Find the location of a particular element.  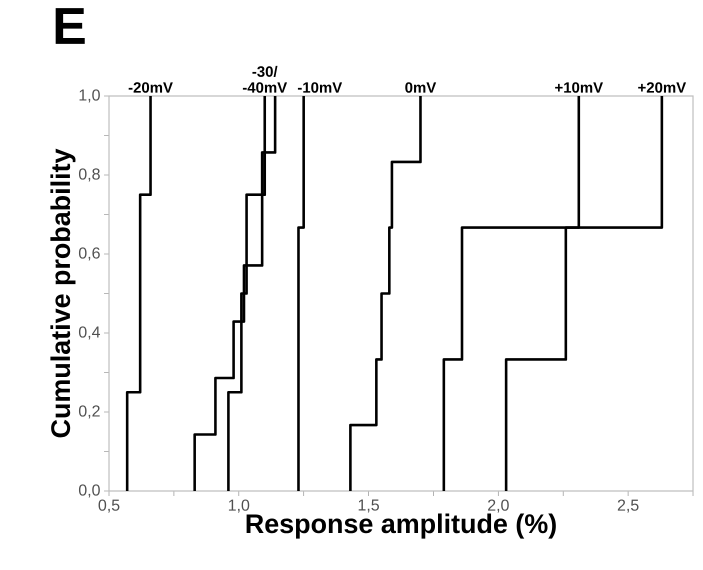

y-tick-label: 0,6 is located at coordinates (89, 254).